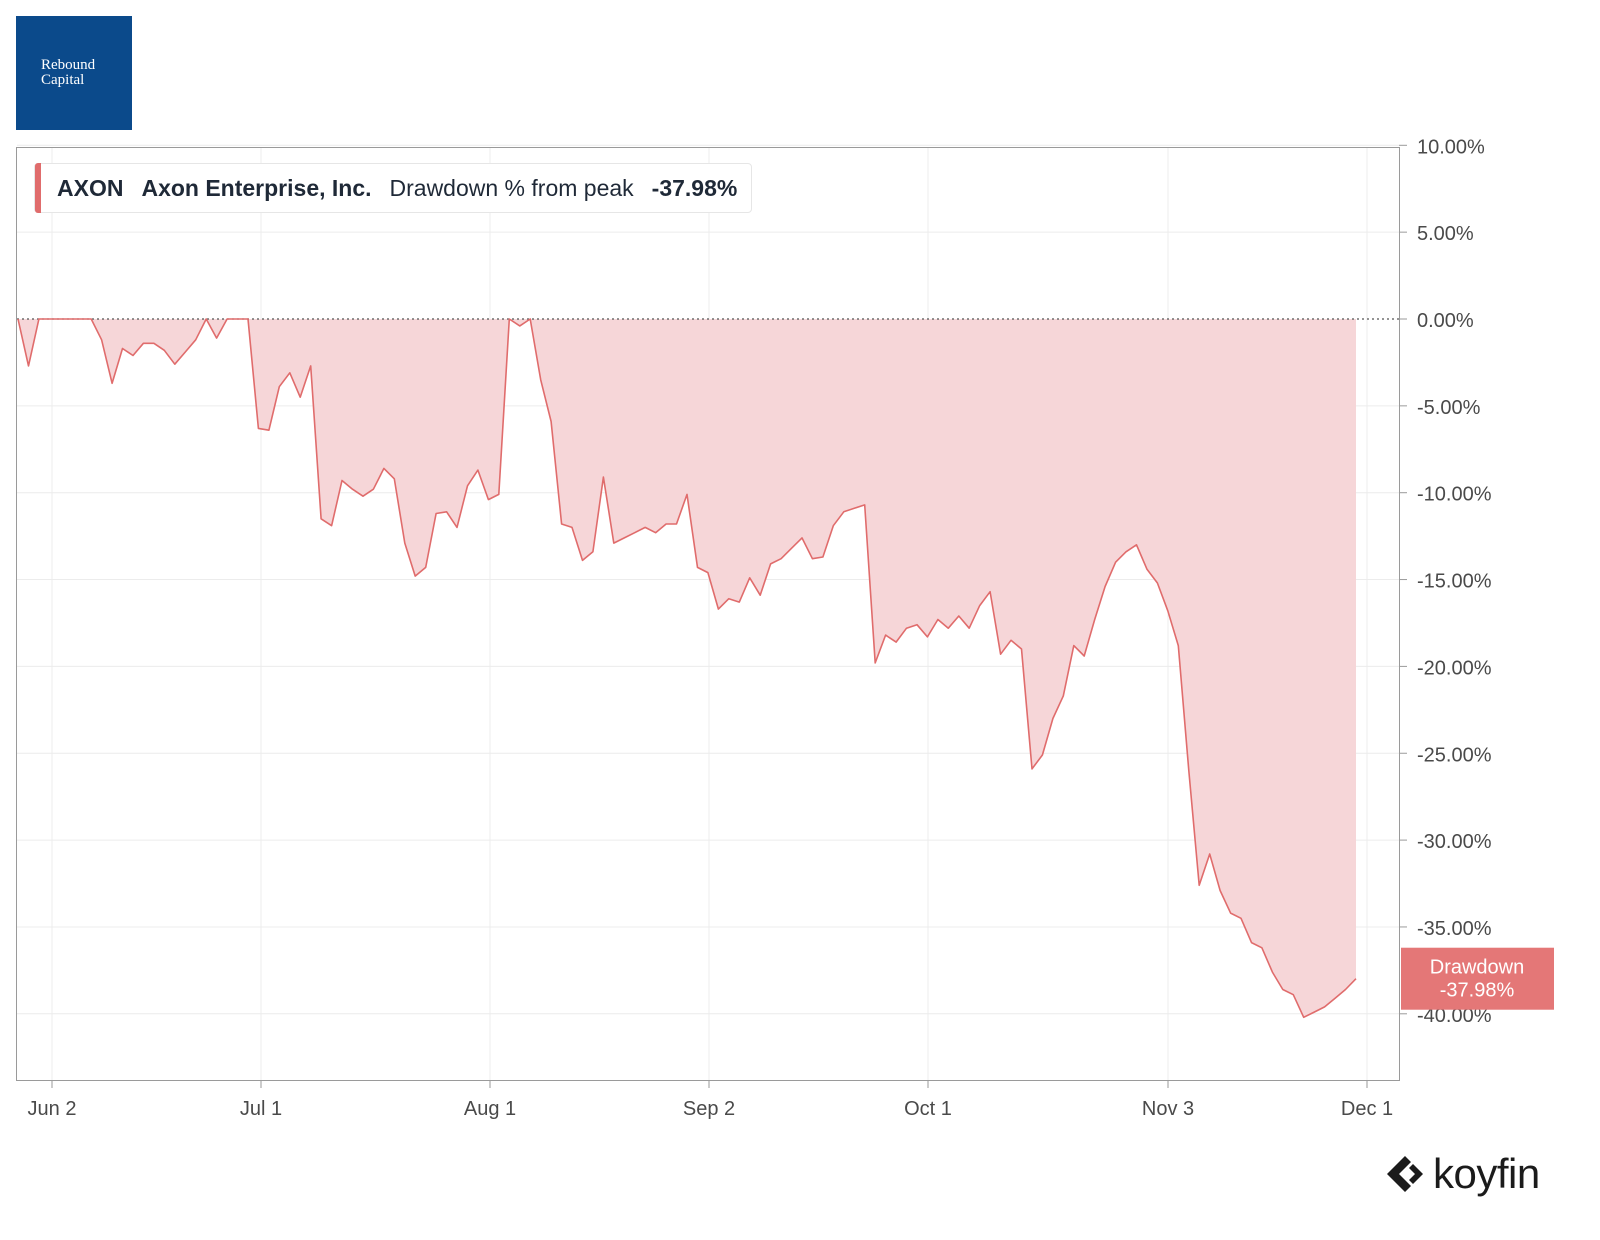  I want to click on y-tick-label: -40.00%, so click(1454, 1016).